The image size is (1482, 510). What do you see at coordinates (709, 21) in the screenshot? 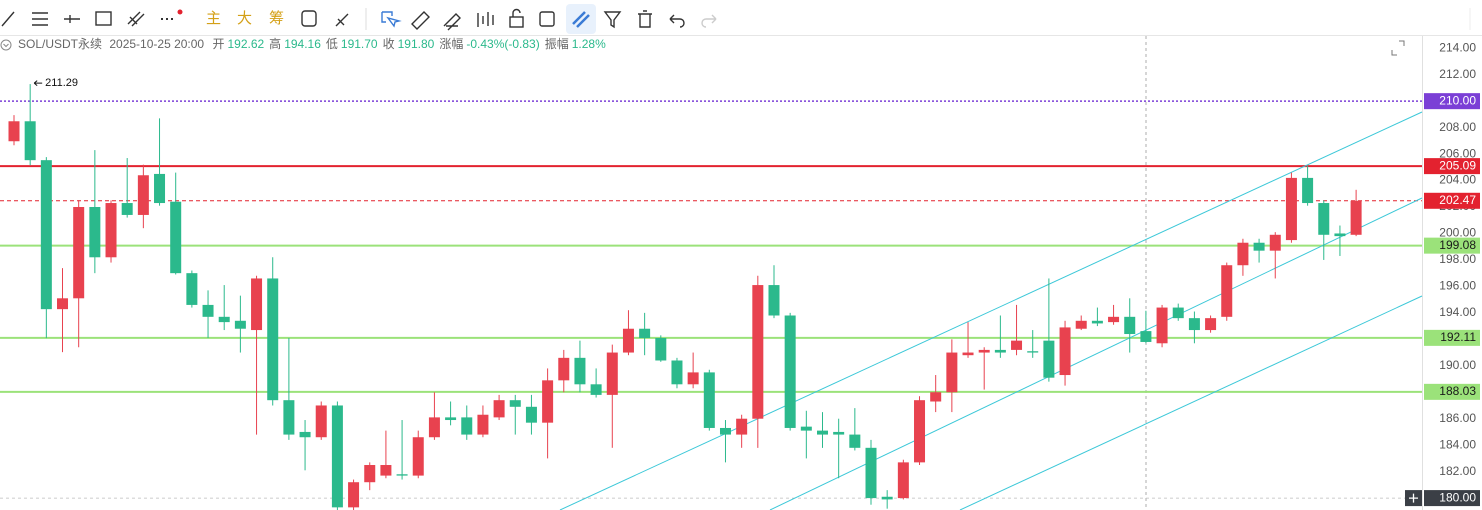
I see `tool-redo` at bounding box center [709, 21].